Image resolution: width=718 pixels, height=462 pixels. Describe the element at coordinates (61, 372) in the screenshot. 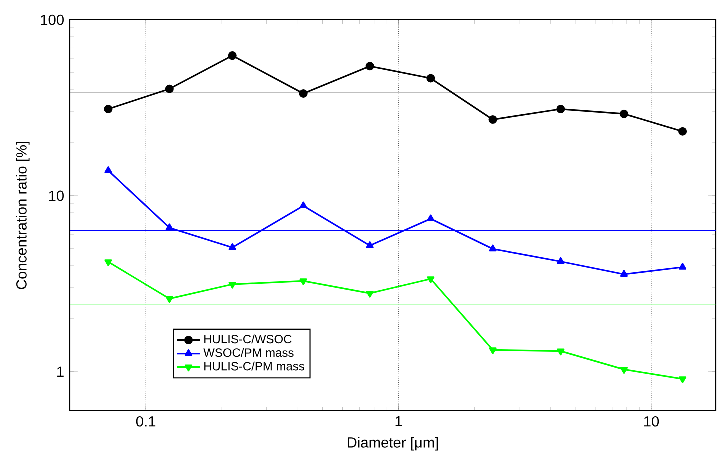

I see `y-tick-label: 1` at that location.